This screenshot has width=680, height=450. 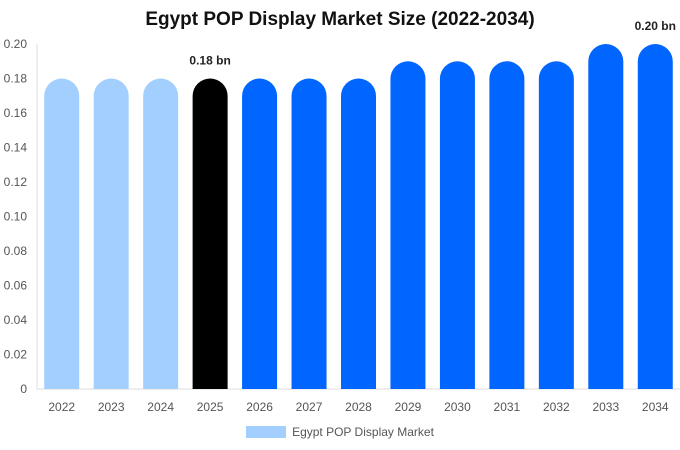 I want to click on x-tick-label: 2026, so click(x=259, y=407).